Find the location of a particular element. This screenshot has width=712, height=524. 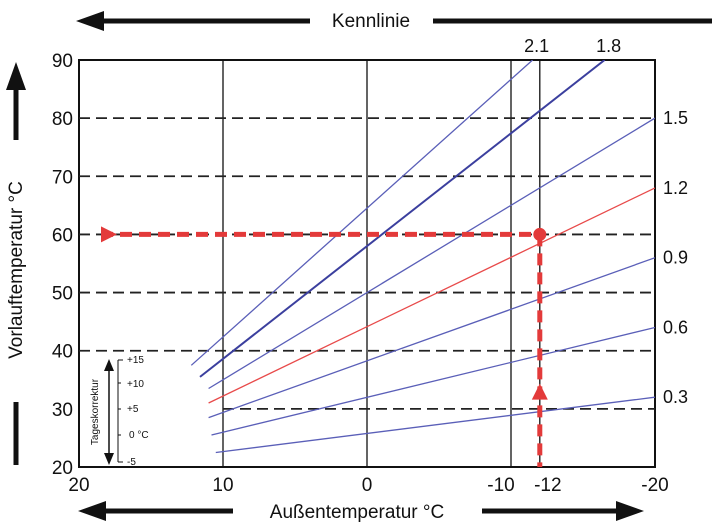

top-label: Kennlinie is located at coordinates (371, 21).